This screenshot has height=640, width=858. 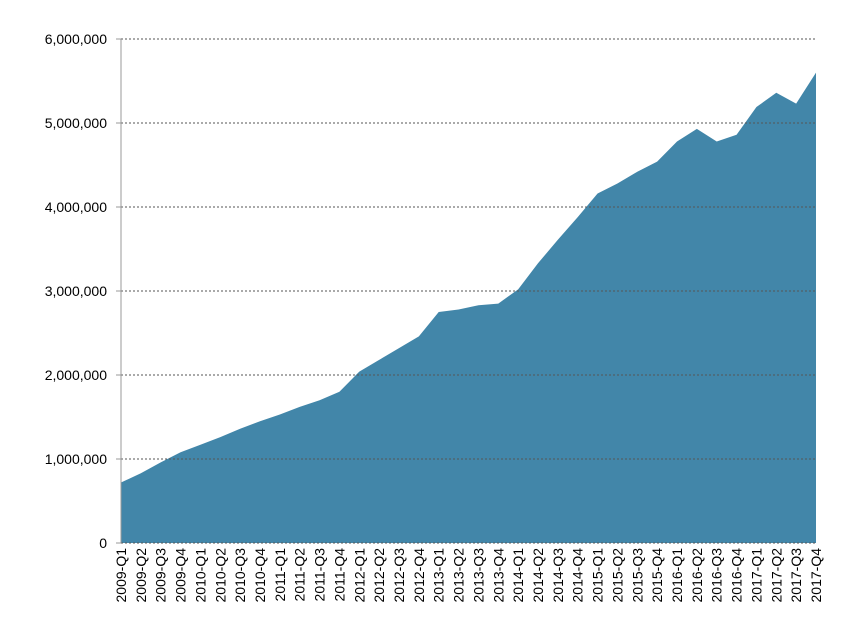 I want to click on x-tick-label: 2016-Q3, so click(x=717, y=575).